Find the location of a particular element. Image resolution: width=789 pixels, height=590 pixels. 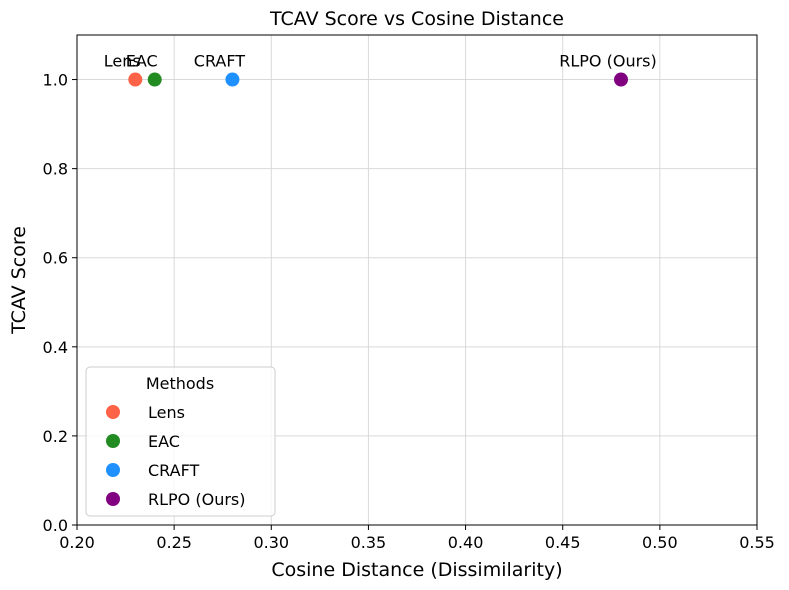

legend-box is located at coordinates (180, 441).